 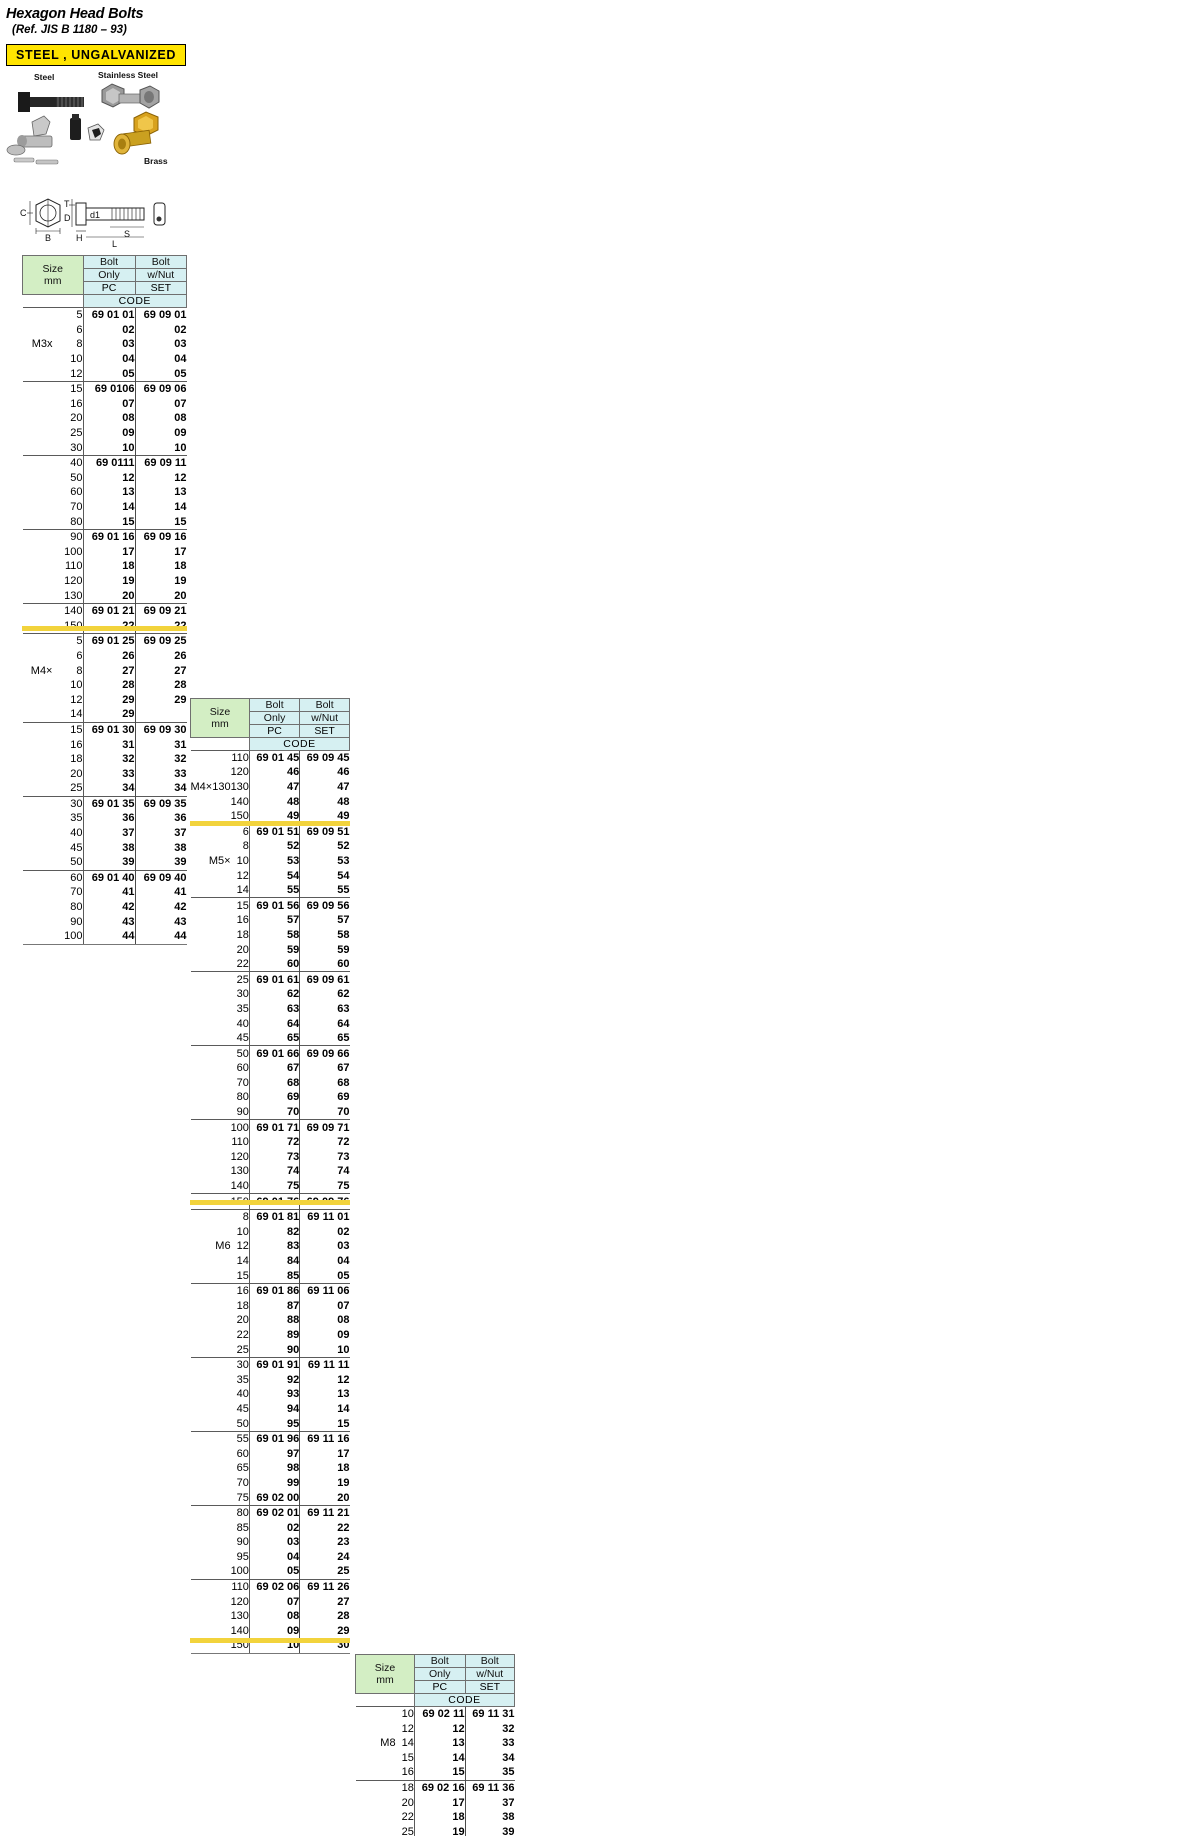 I want to click on code-bolt-only: 69 01 01, so click(x=109, y=315).